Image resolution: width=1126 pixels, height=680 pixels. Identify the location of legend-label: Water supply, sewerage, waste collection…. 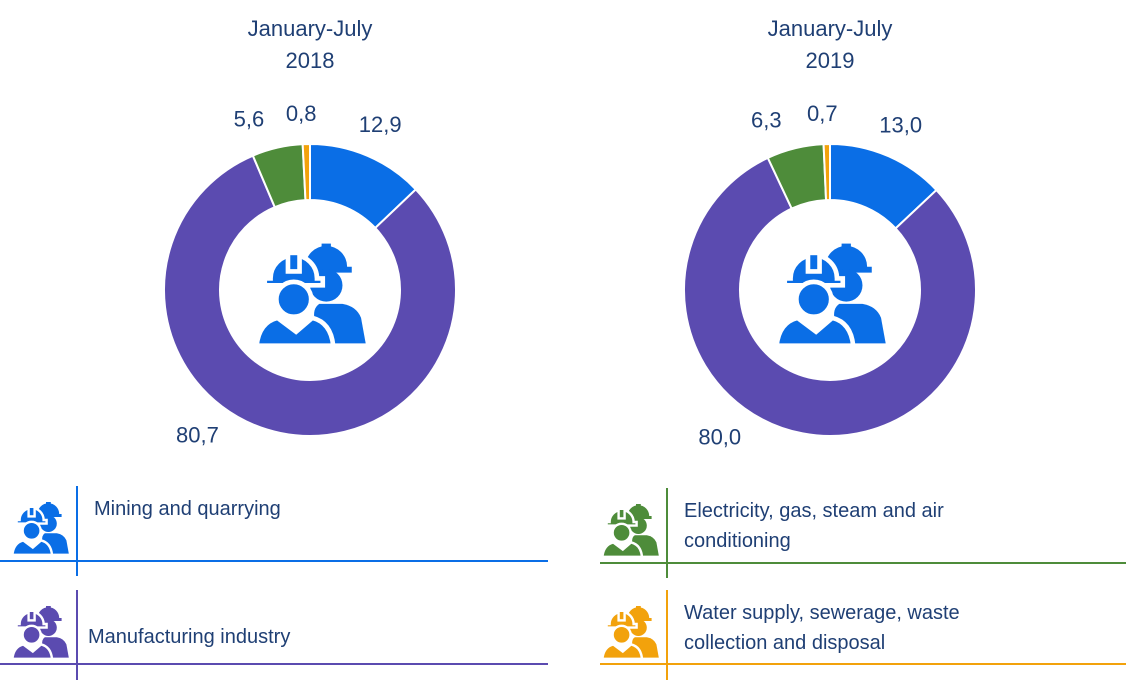
(822, 628).